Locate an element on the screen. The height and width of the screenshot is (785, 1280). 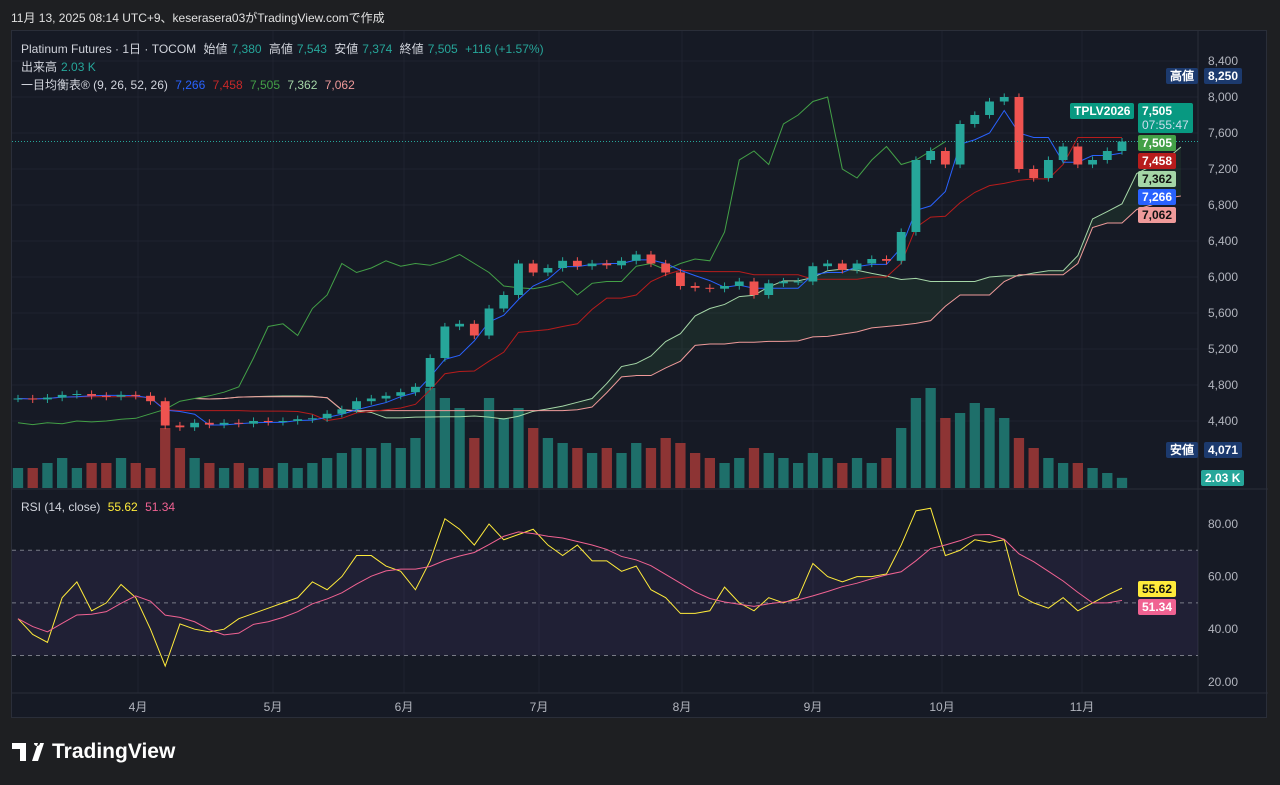
rsi-label: RSI (14, close) is located at coordinates (61, 507).